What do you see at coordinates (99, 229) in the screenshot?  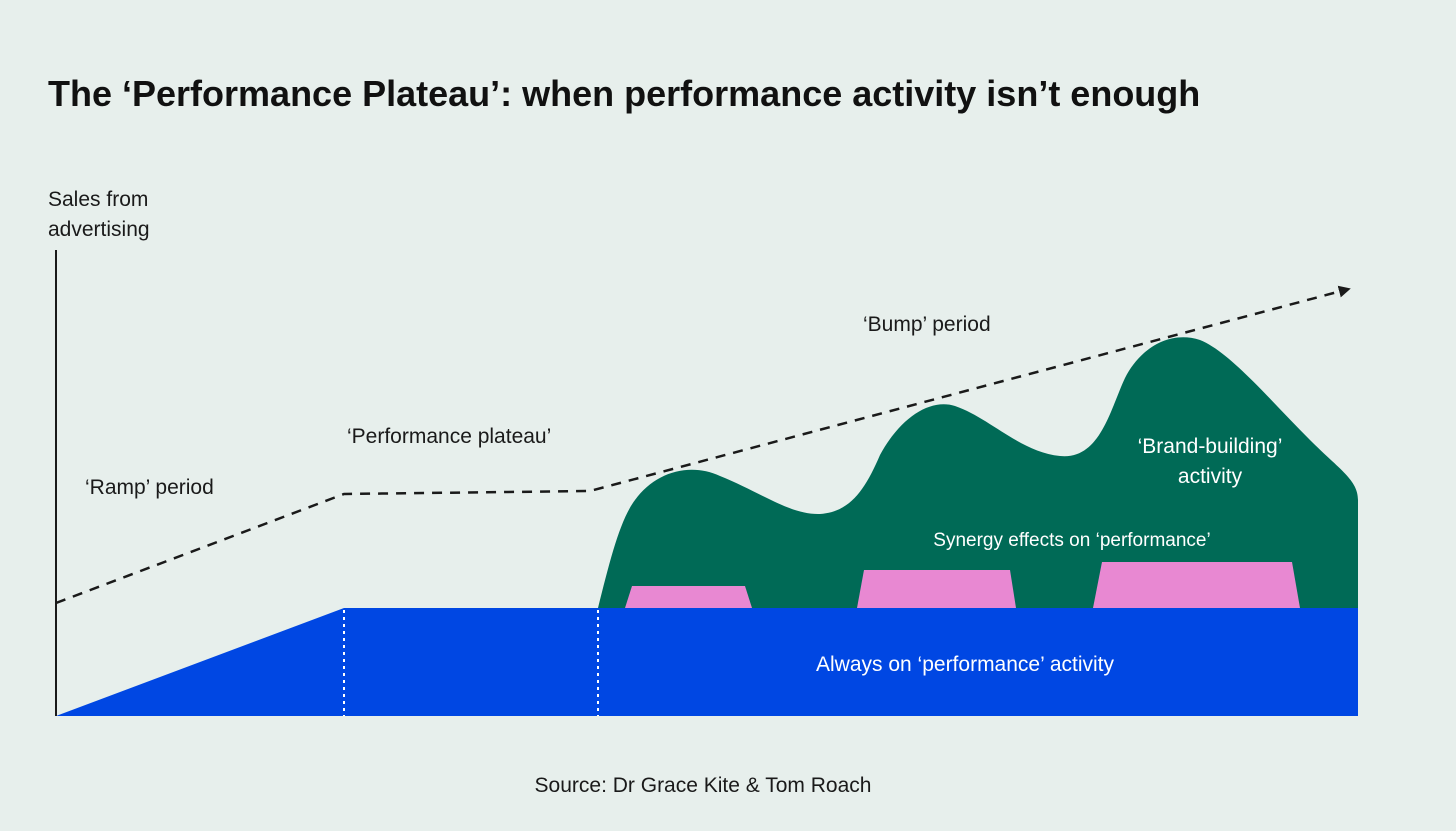 I see `y-axis-label-line-2: advertising` at bounding box center [99, 229].